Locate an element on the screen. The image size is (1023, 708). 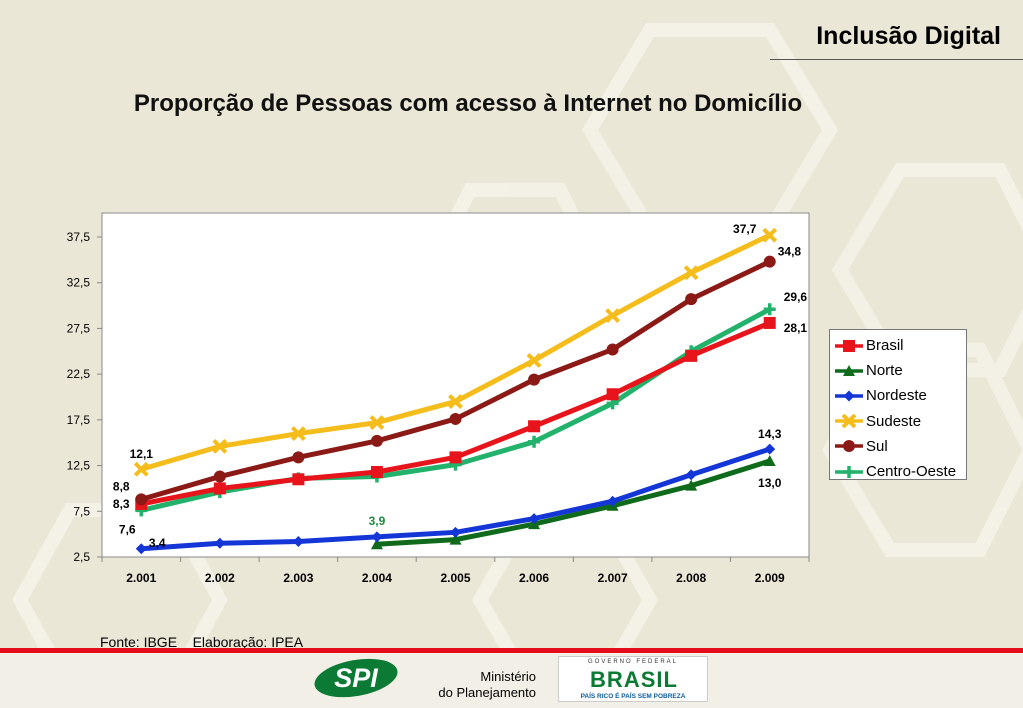
y-tick-label: 17,5 is located at coordinates (79, 420).